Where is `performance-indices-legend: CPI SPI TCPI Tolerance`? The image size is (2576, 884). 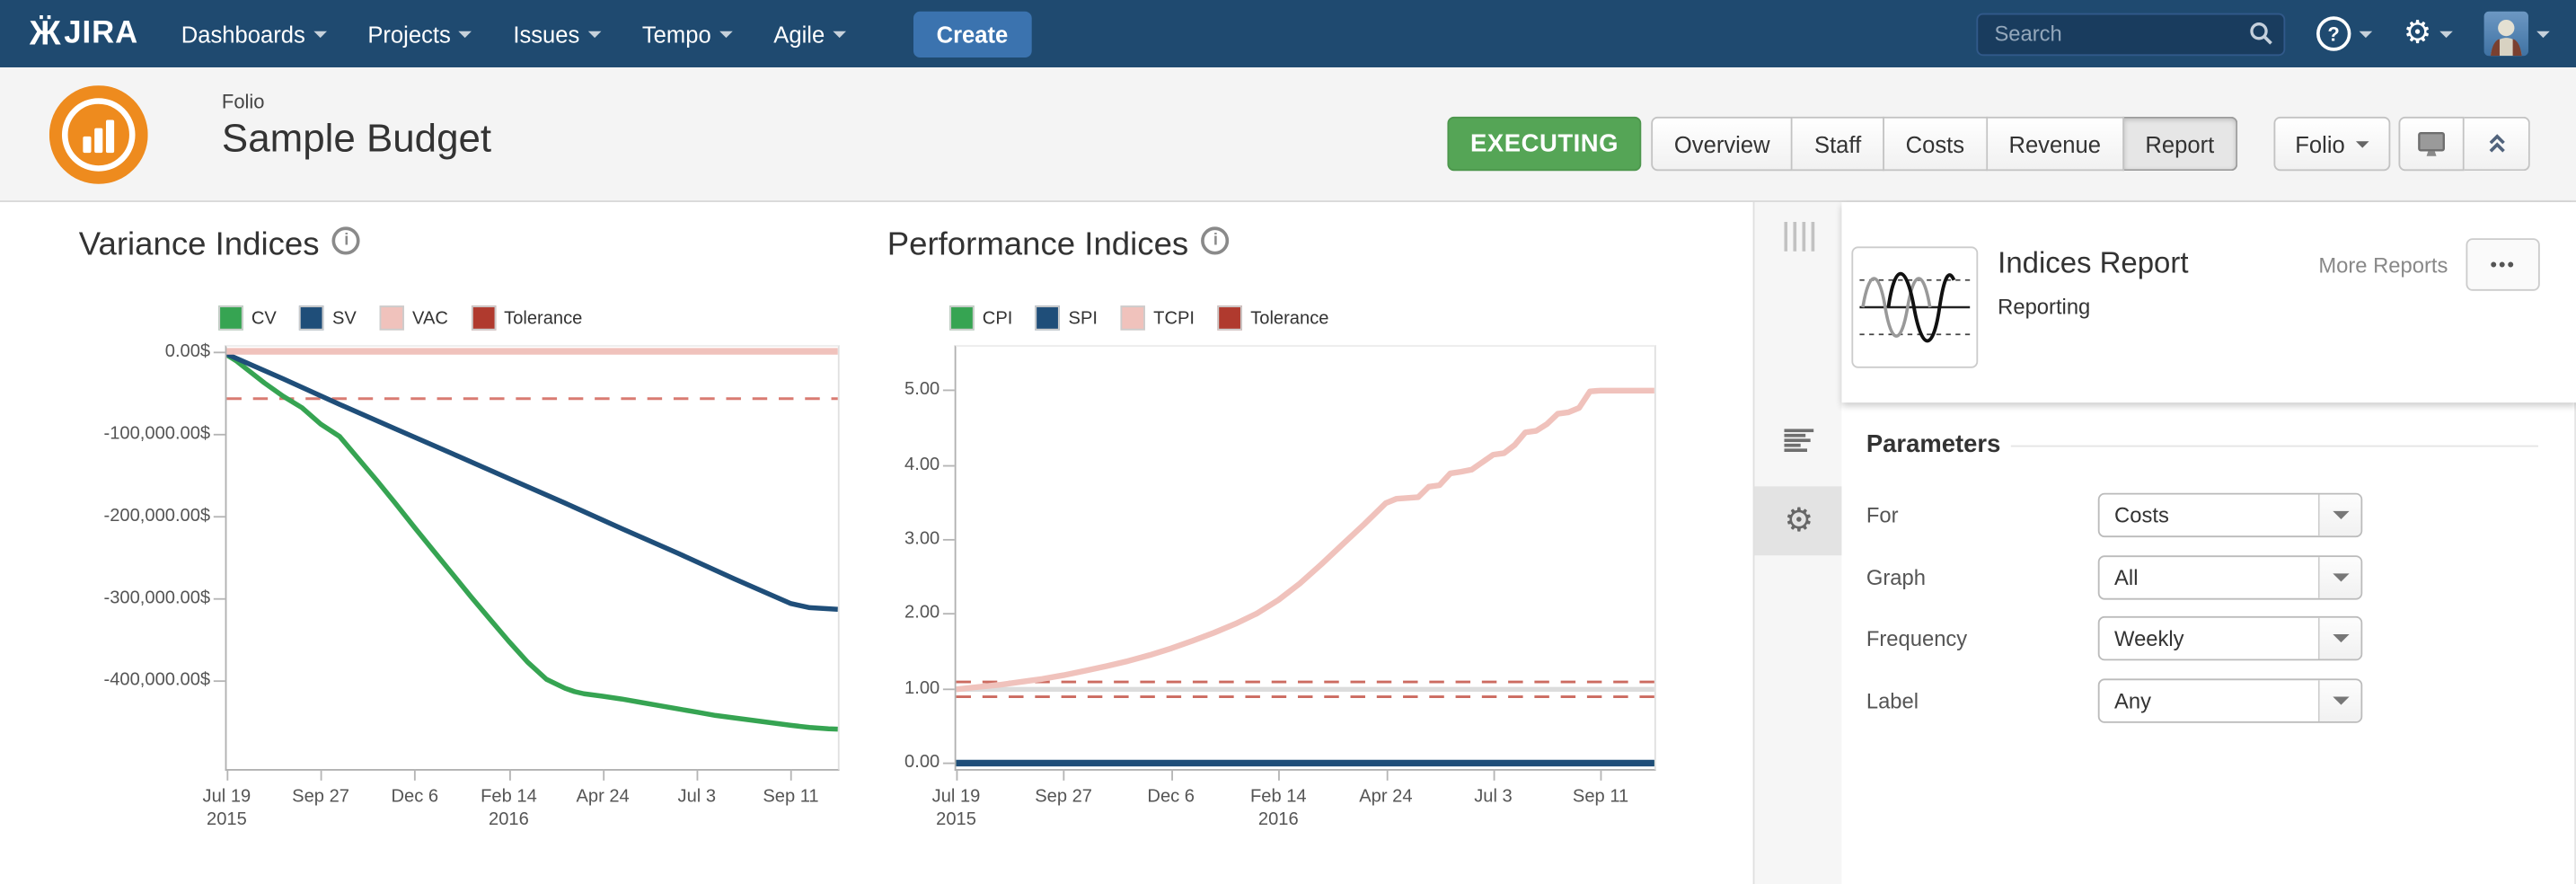 performance-indices-legend: CPI SPI TCPI Tolerance is located at coordinates (1150, 318).